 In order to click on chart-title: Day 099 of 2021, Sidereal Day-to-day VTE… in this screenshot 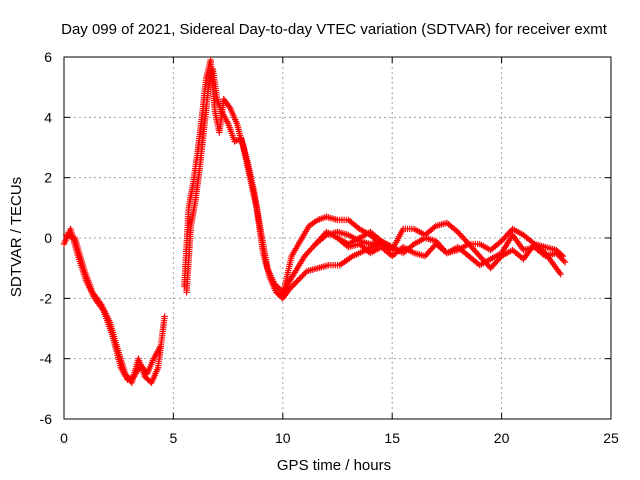, I will do `click(334, 29)`.